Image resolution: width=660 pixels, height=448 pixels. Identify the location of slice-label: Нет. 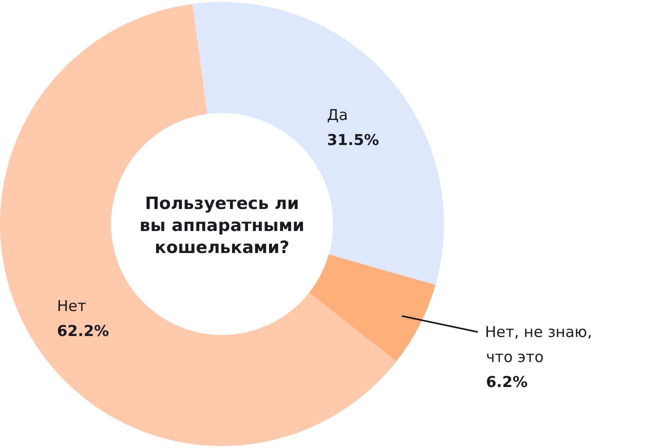
(72, 306).